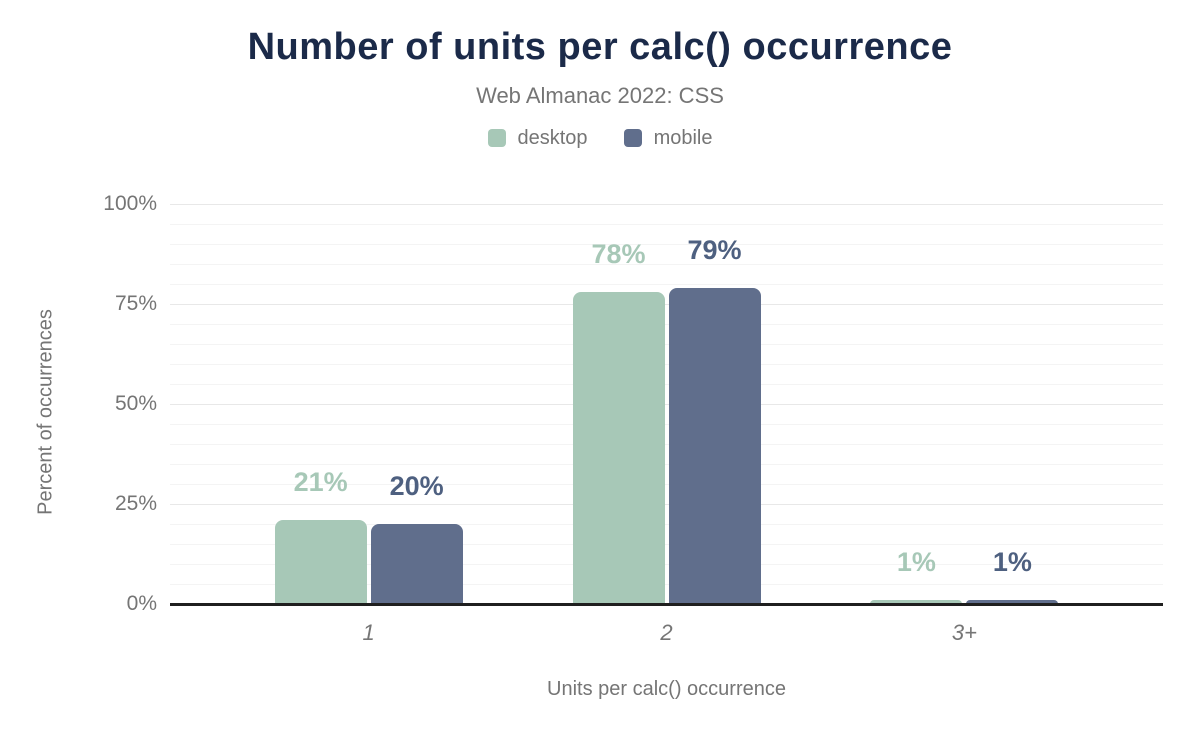 The image size is (1200, 742). I want to click on legend-item-desktop: desktop, so click(537, 138).